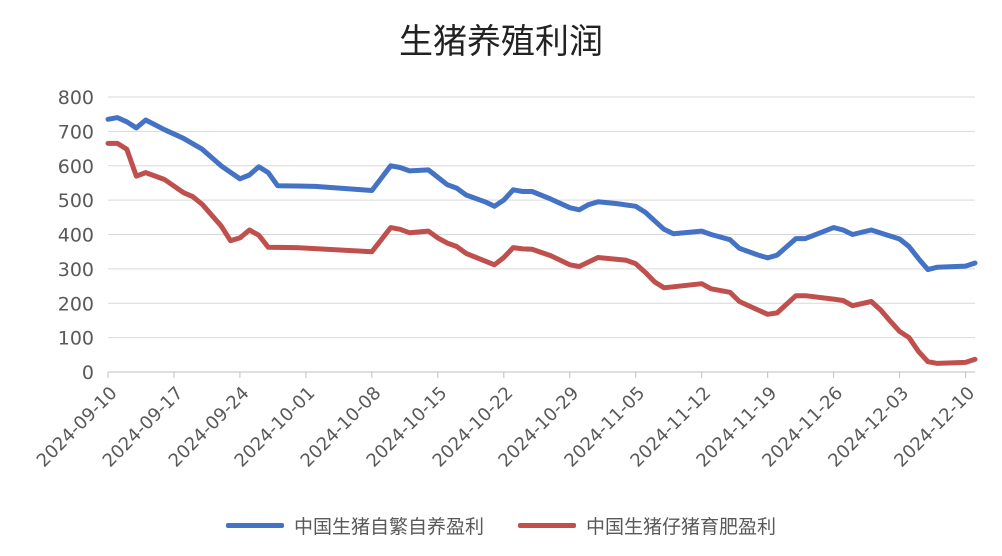 This screenshot has width=1002, height=556. I want to click on legend-item-series-2: 中国生猪仔猪育肥盈利, so click(647, 525).